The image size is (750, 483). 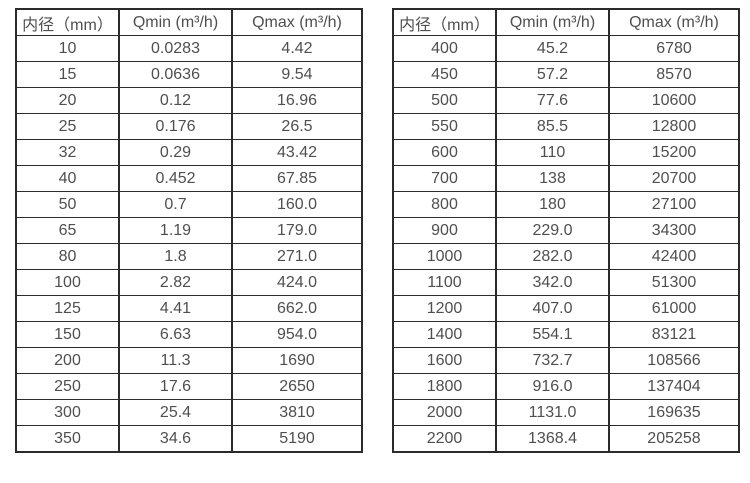 I want to click on table-row: 2200 1368.4 205258, so click(x=566, y=439).